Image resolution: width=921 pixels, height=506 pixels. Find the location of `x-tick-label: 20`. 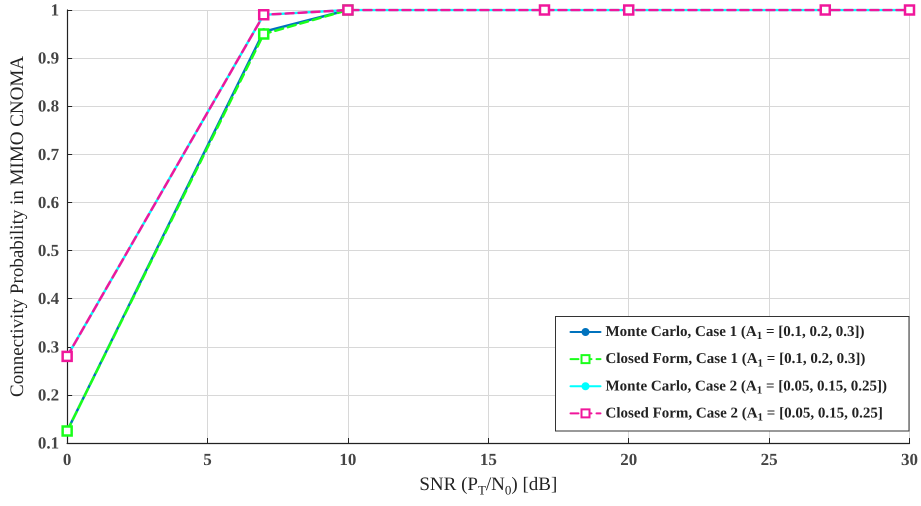

x-tick-label: 20 is located at coordinates (629, 459).